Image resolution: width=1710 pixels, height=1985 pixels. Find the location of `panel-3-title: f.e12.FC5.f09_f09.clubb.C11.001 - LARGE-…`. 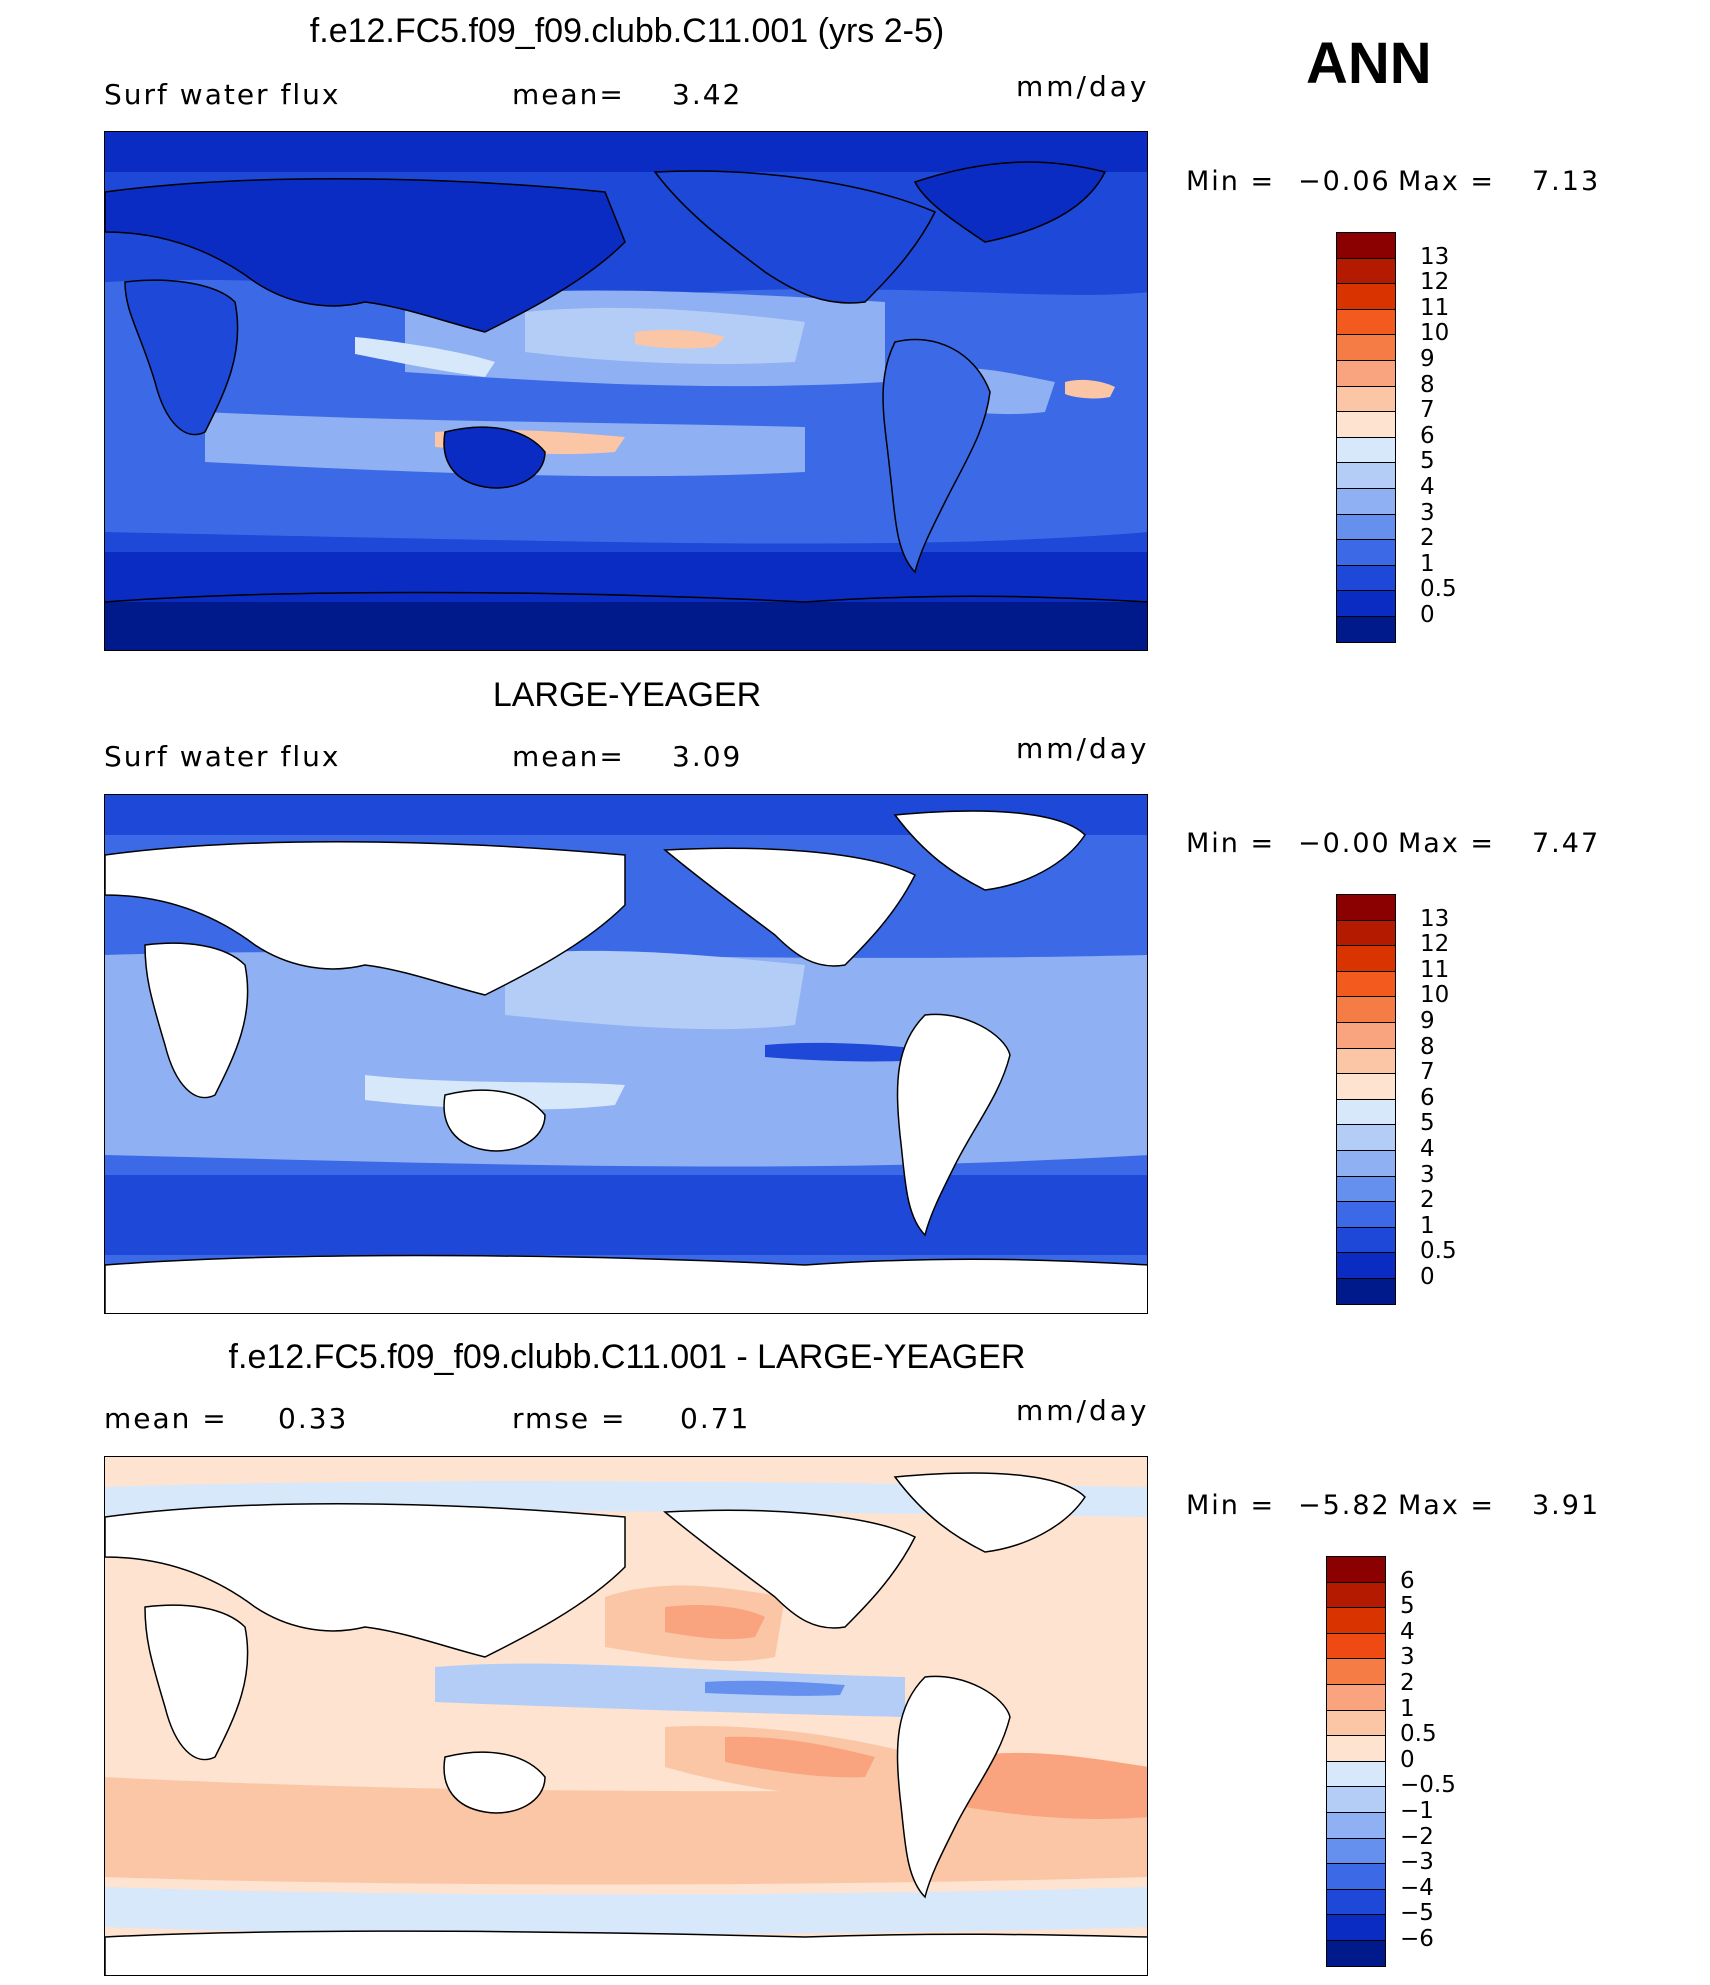

panel-3-title: f.e12.FC5.f09_f09.clubb.C11.001 - LARGE-… is located at coordinates (627, 1357).